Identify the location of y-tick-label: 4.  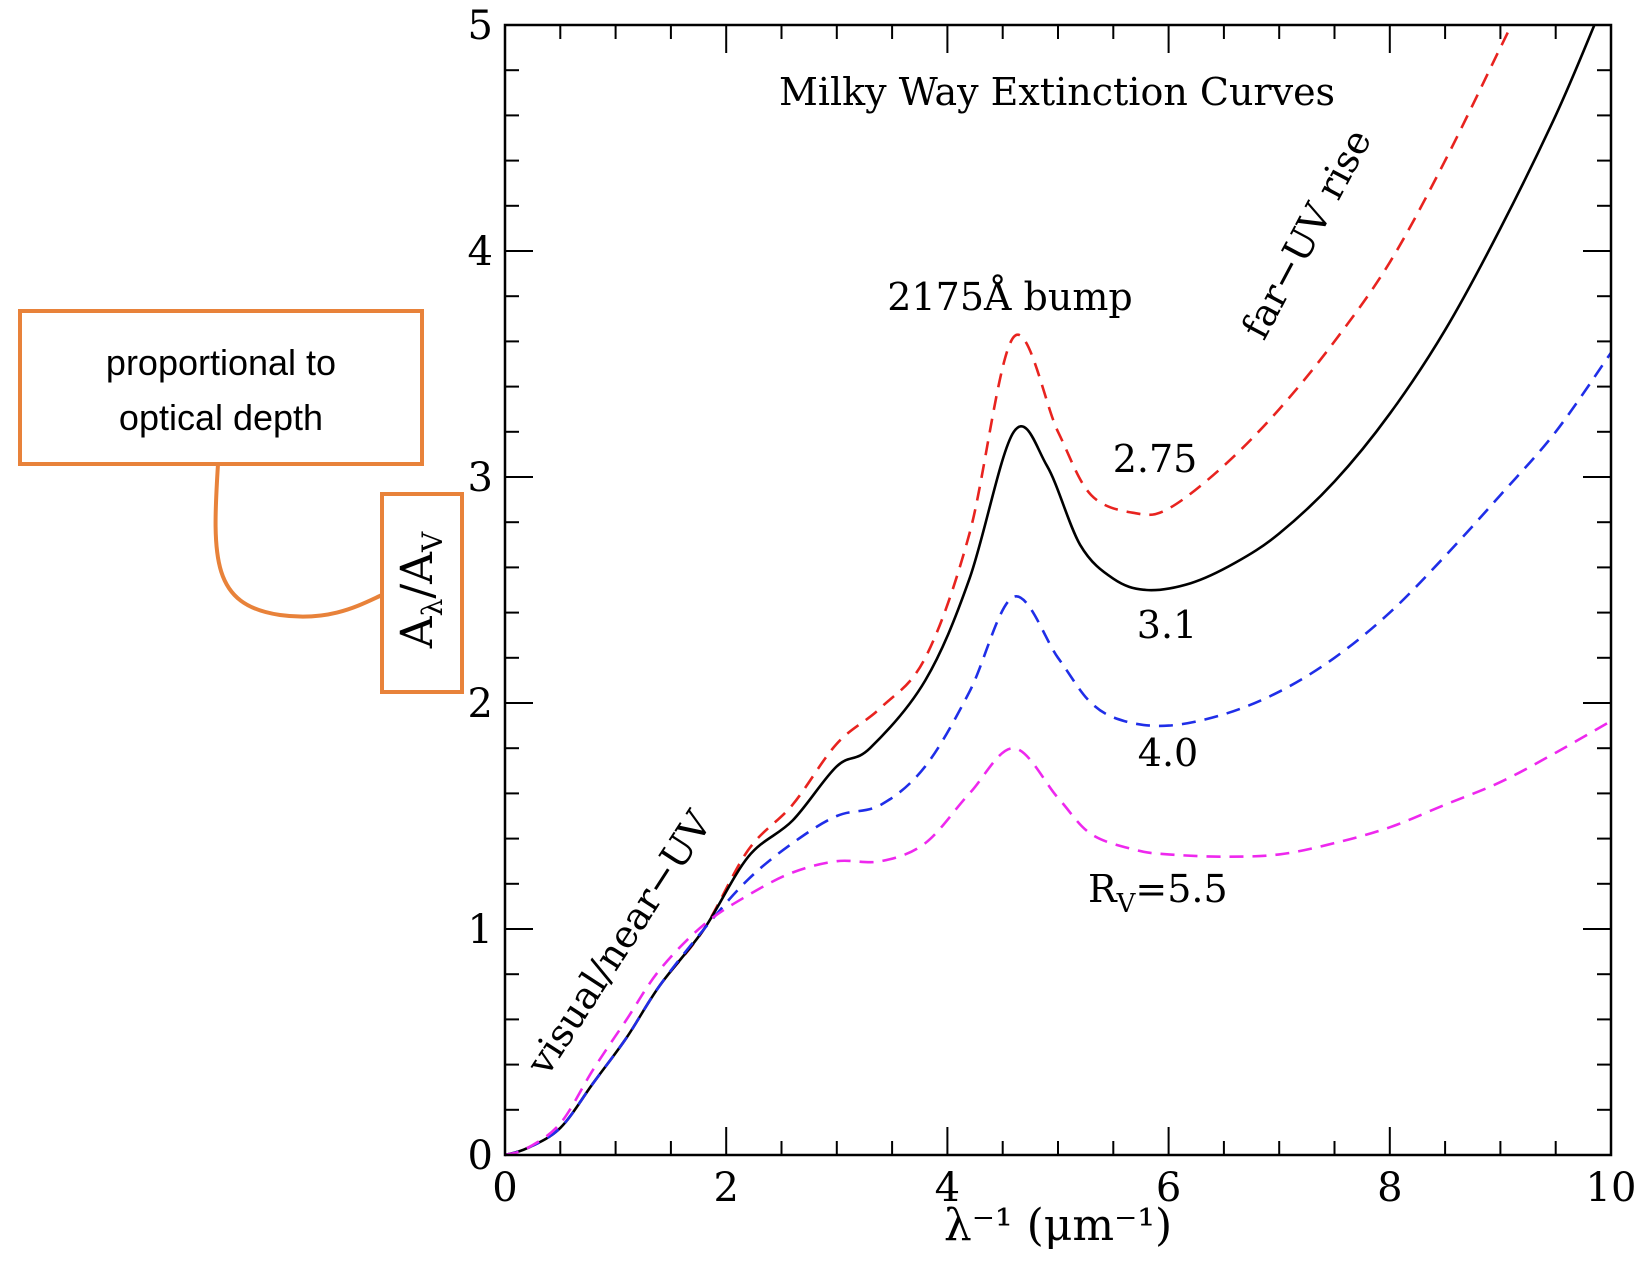
(480, 252).